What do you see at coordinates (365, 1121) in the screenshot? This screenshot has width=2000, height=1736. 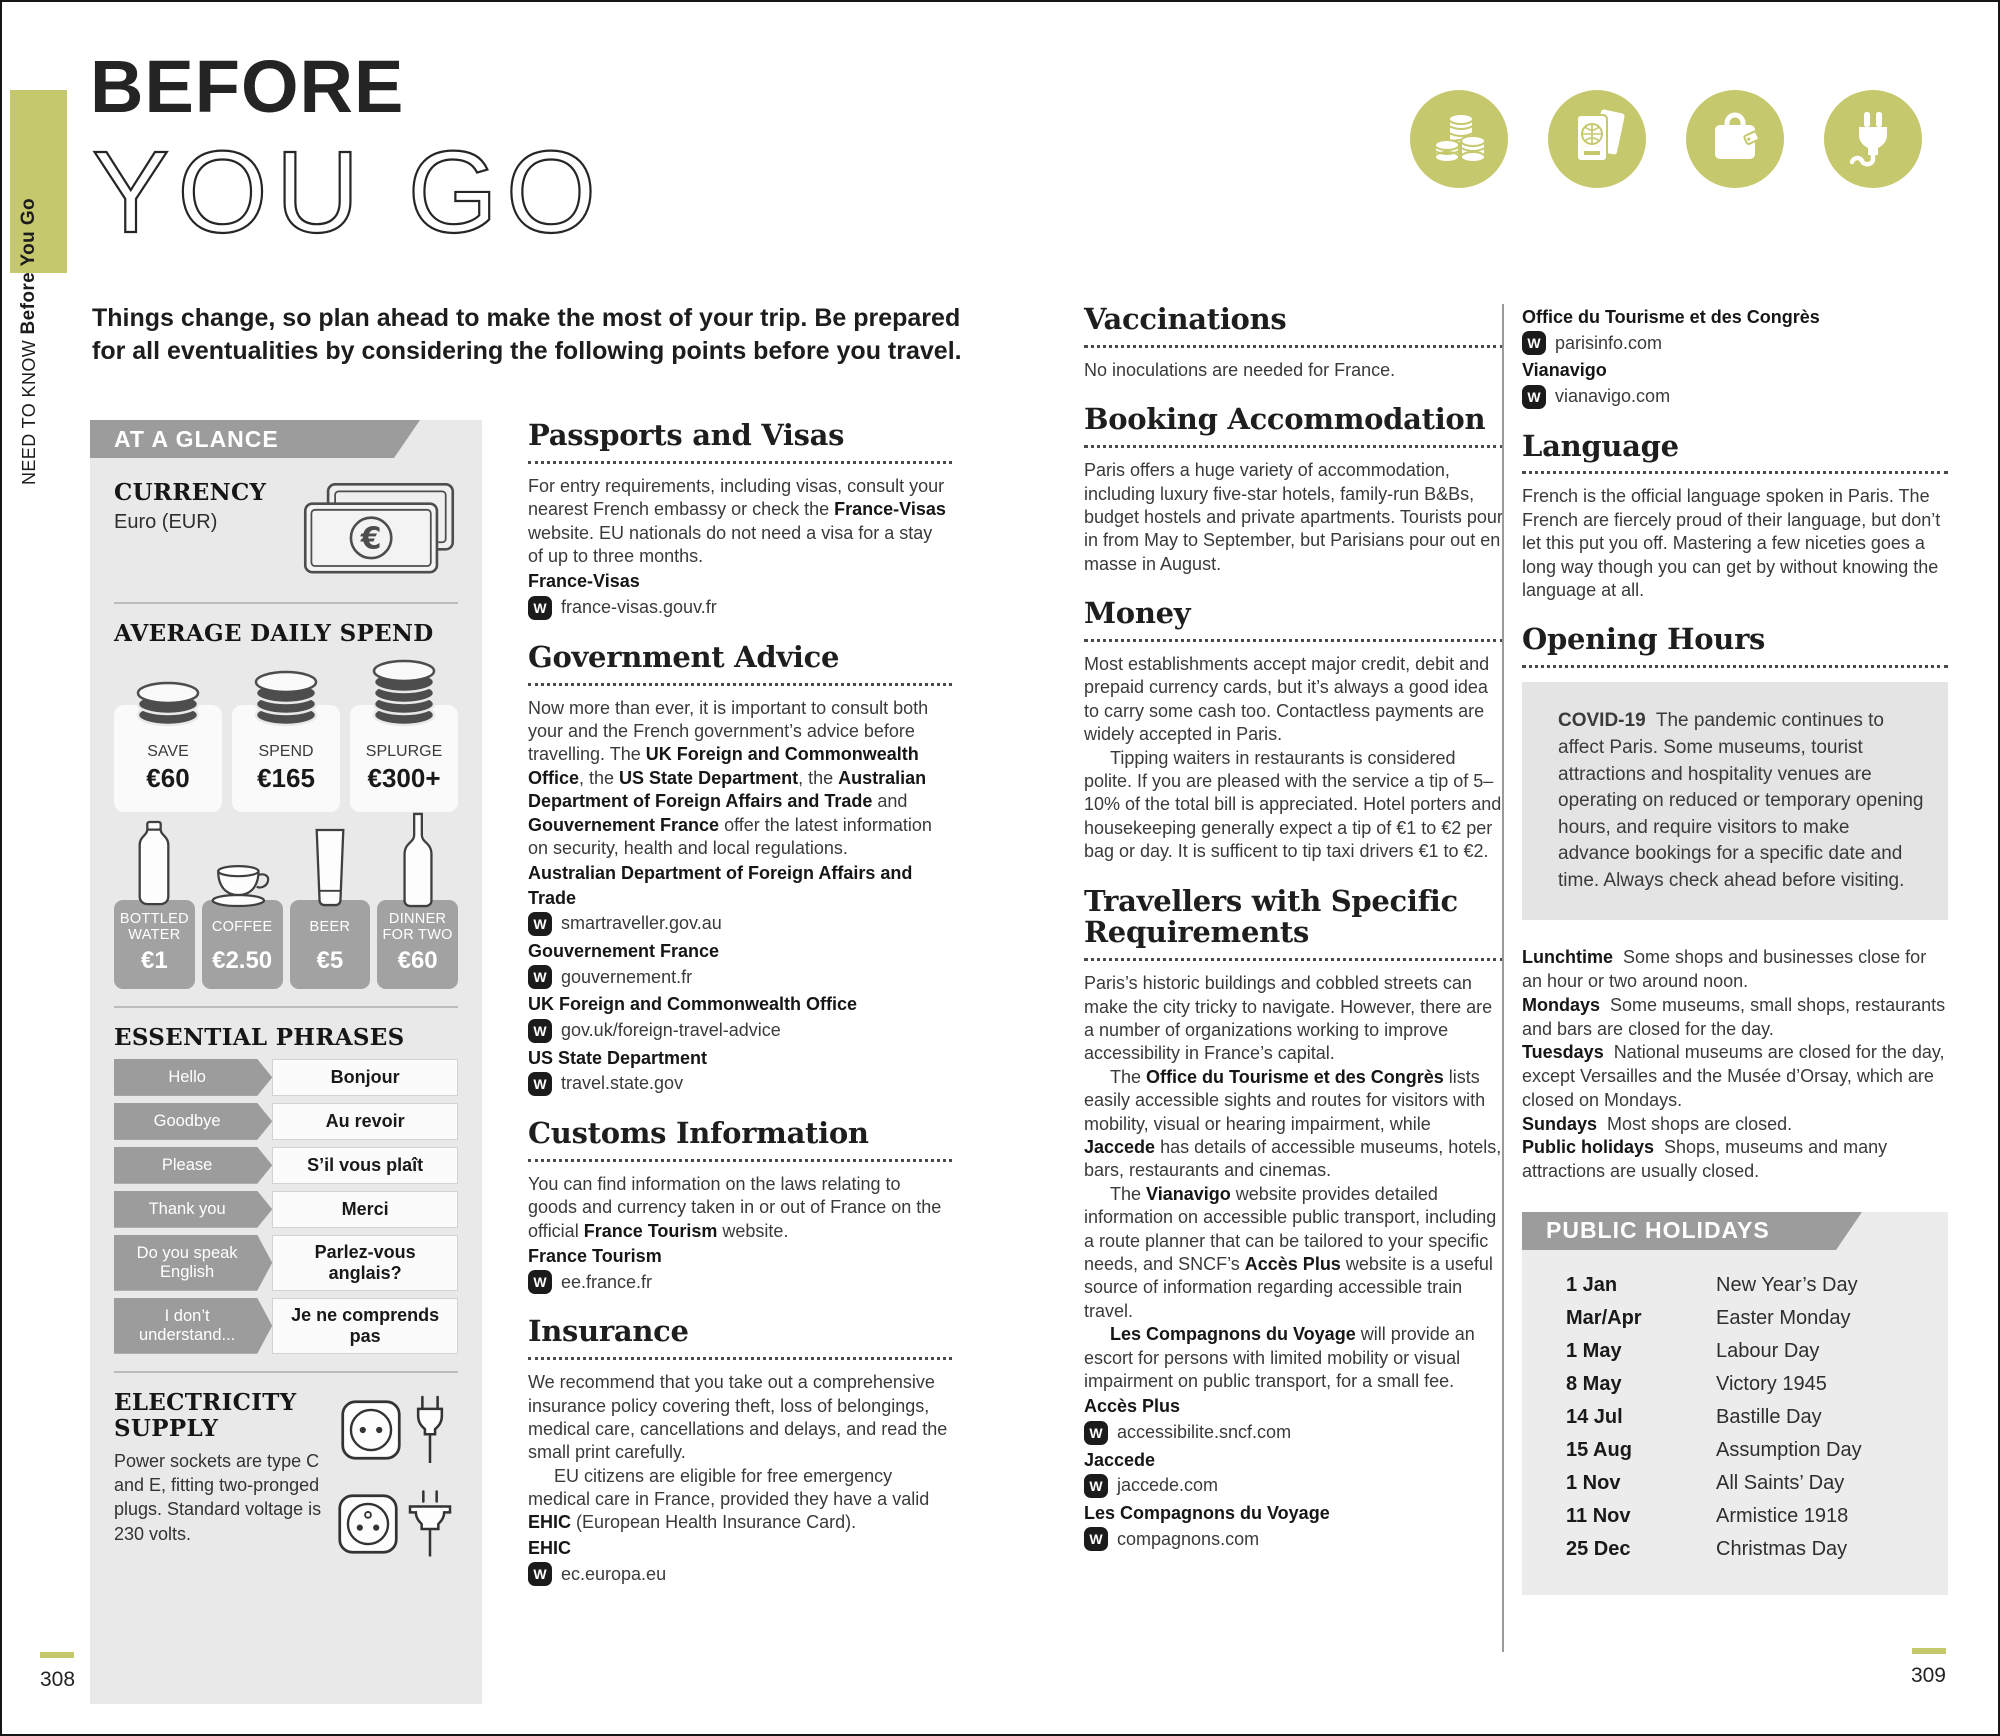 I see `phrase-french: Au revoir` at bounding box center [365, 1121].